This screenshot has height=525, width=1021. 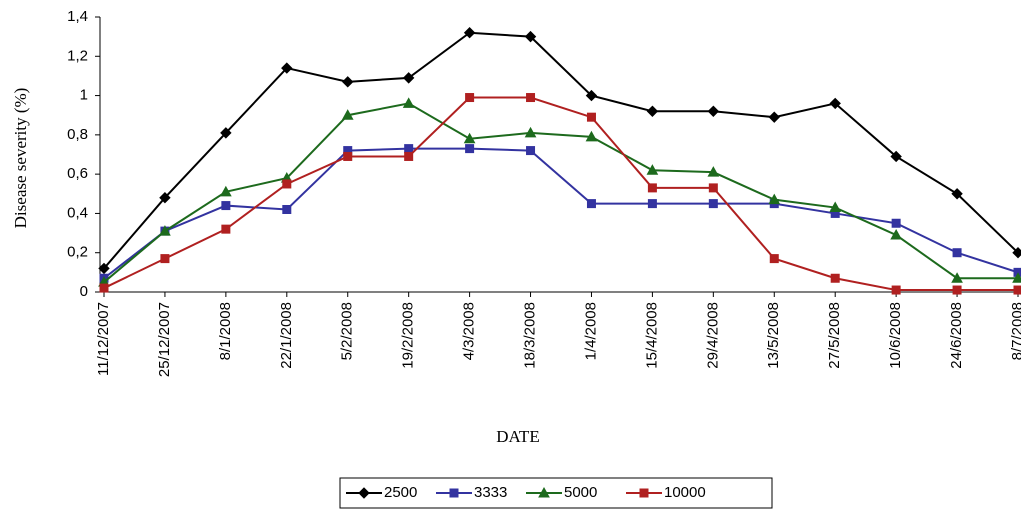 I want to click on x-axis-title: DATE, so click(x=517, y=436).